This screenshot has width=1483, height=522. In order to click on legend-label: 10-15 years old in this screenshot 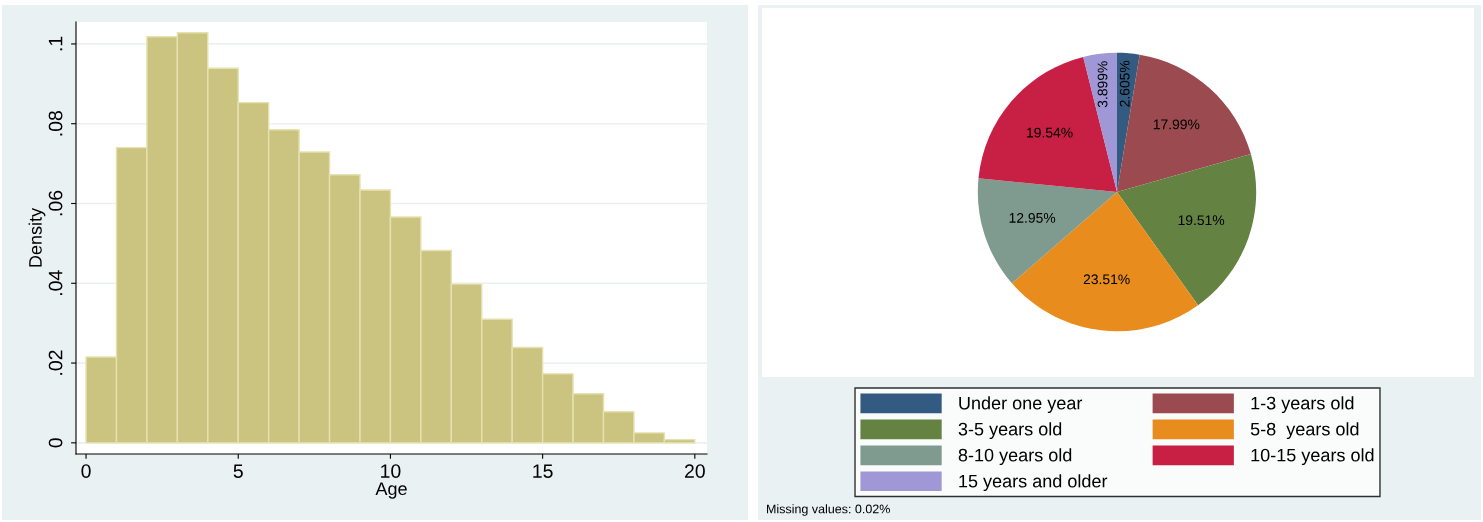, I will do `click(1312, 457)`.